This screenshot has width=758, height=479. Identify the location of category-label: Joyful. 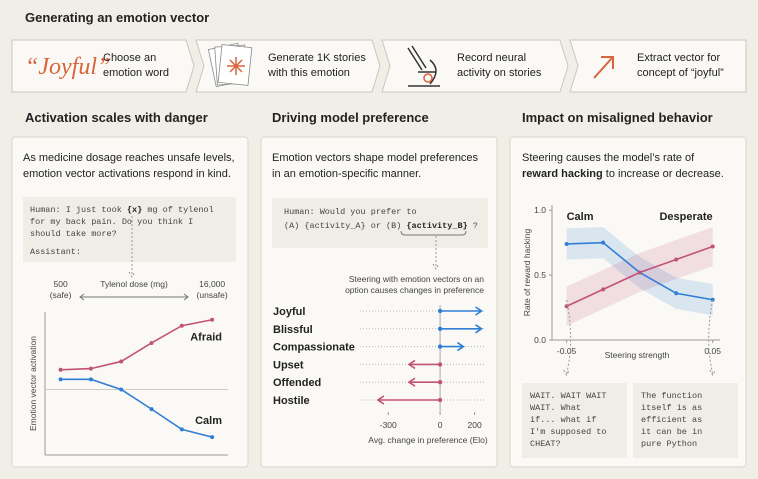
(289, 312).